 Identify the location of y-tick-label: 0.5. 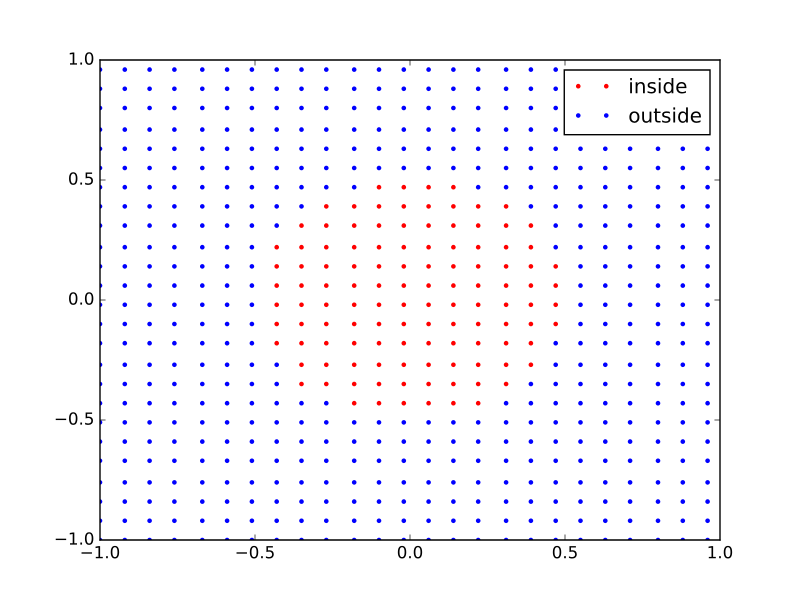
(81, 178).